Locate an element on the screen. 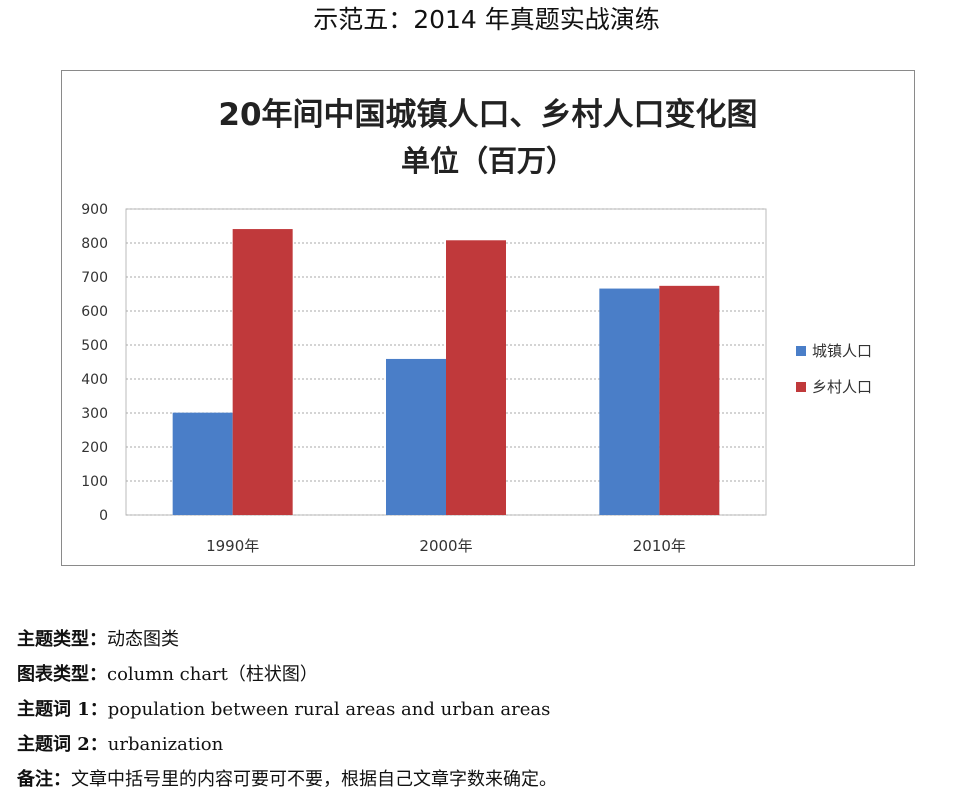  y-tick-label: 900 is located at coordinates (94, 210).